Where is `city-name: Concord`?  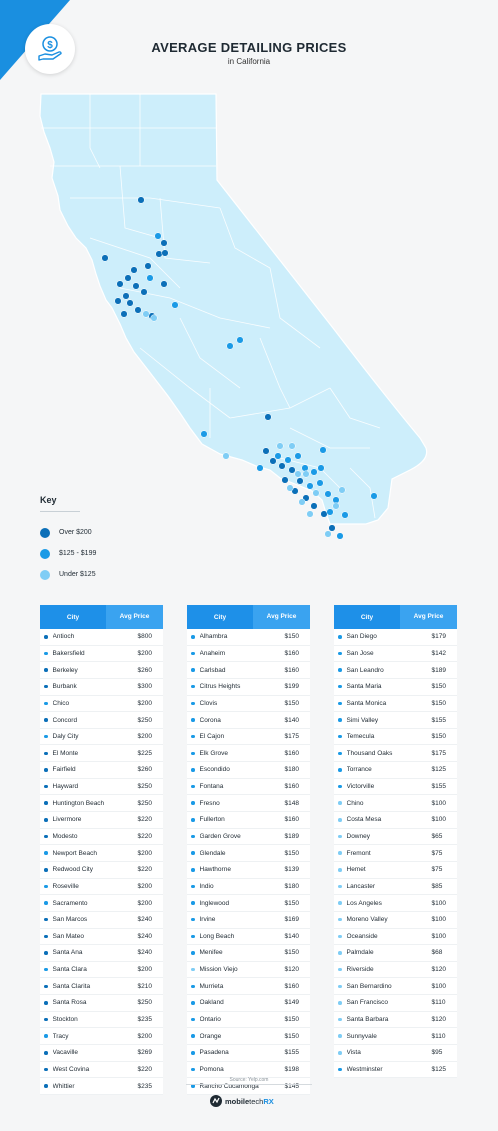 city-name: Concord is located at coordinates (65, 720).